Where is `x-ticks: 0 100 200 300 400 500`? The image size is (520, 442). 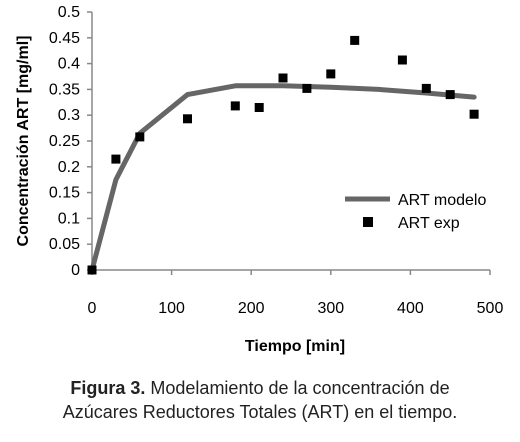
x-ticks: 0 100 200 300 400 500 is located at coordinates (296, 293).